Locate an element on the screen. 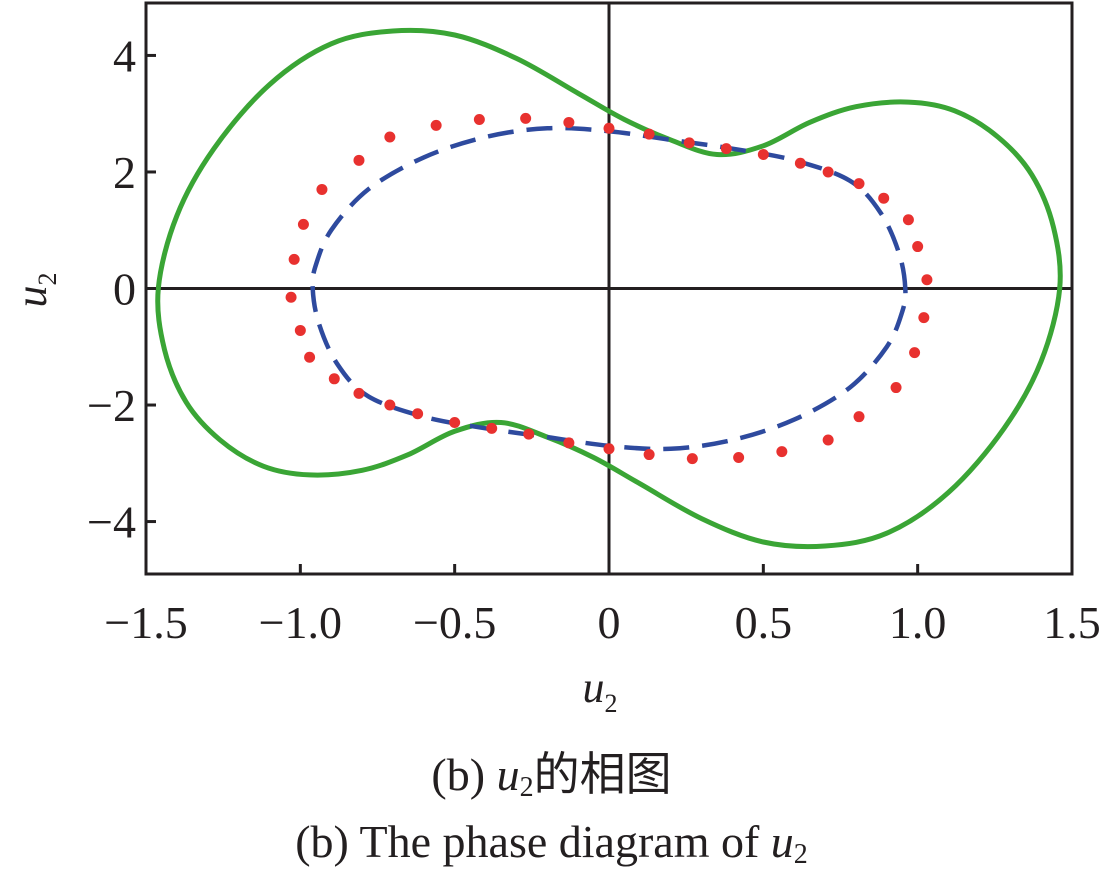  caption-english: (b) The phase diagram of u2 is located at coordinates (551, 843).